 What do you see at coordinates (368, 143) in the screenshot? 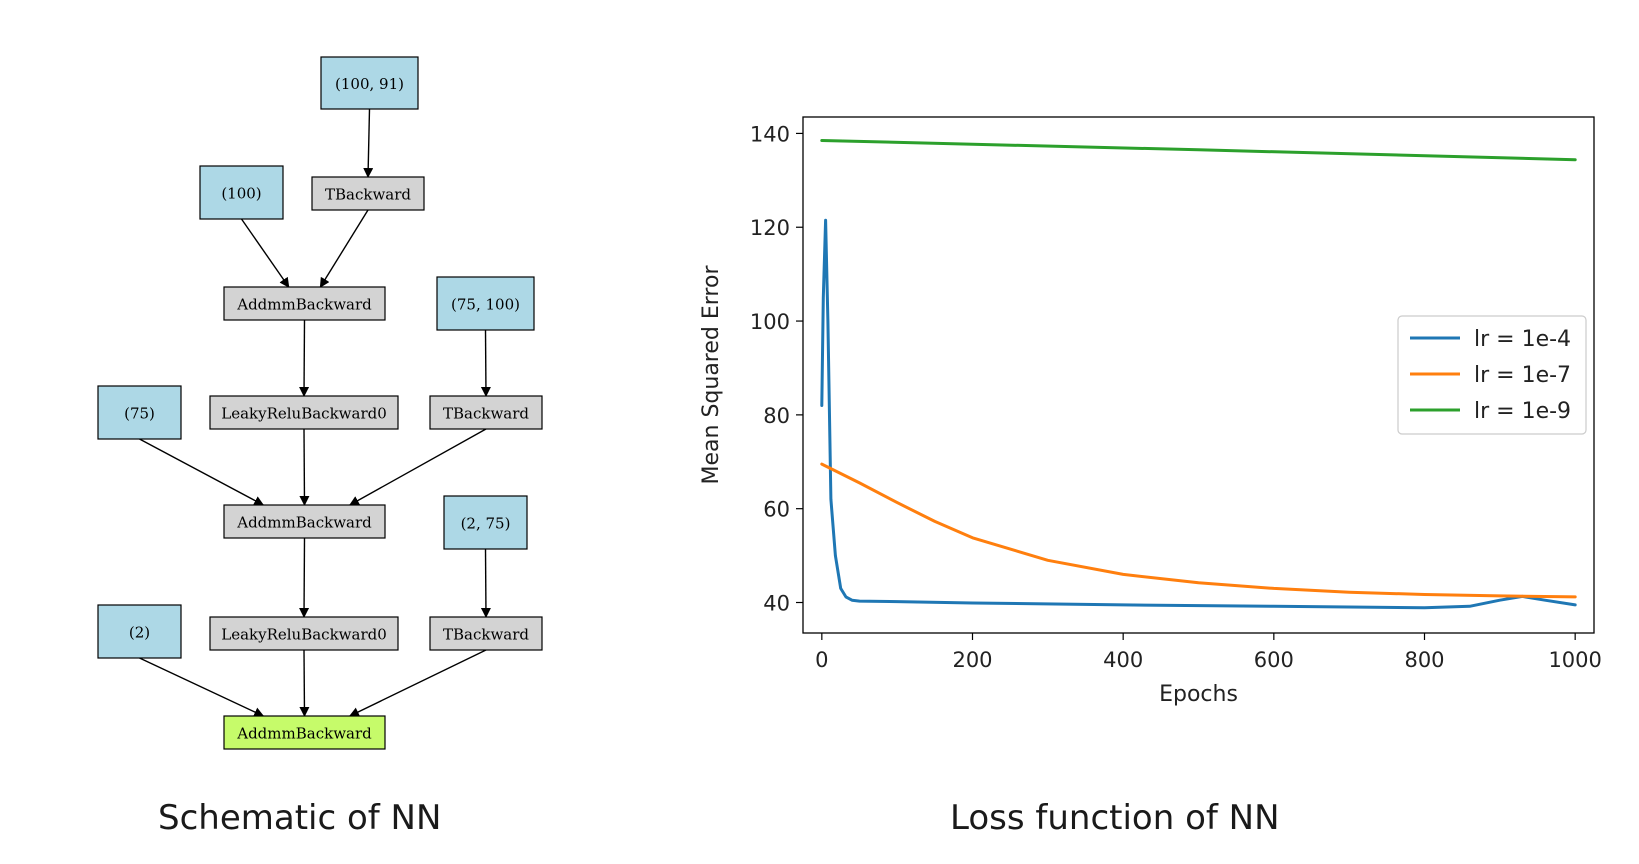
I see `edge-n1-n3` at bounding box center [368, 143].